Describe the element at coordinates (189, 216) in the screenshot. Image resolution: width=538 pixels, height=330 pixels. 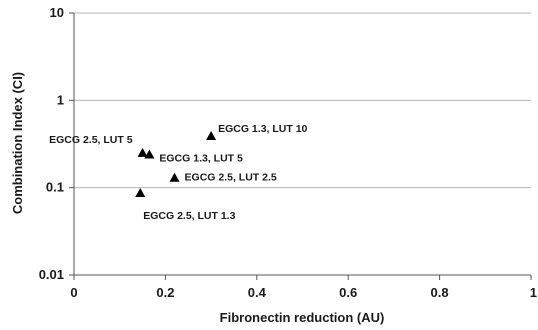
I see `point-label-4: EGCG 2.5, LUT 1.3` at that location.